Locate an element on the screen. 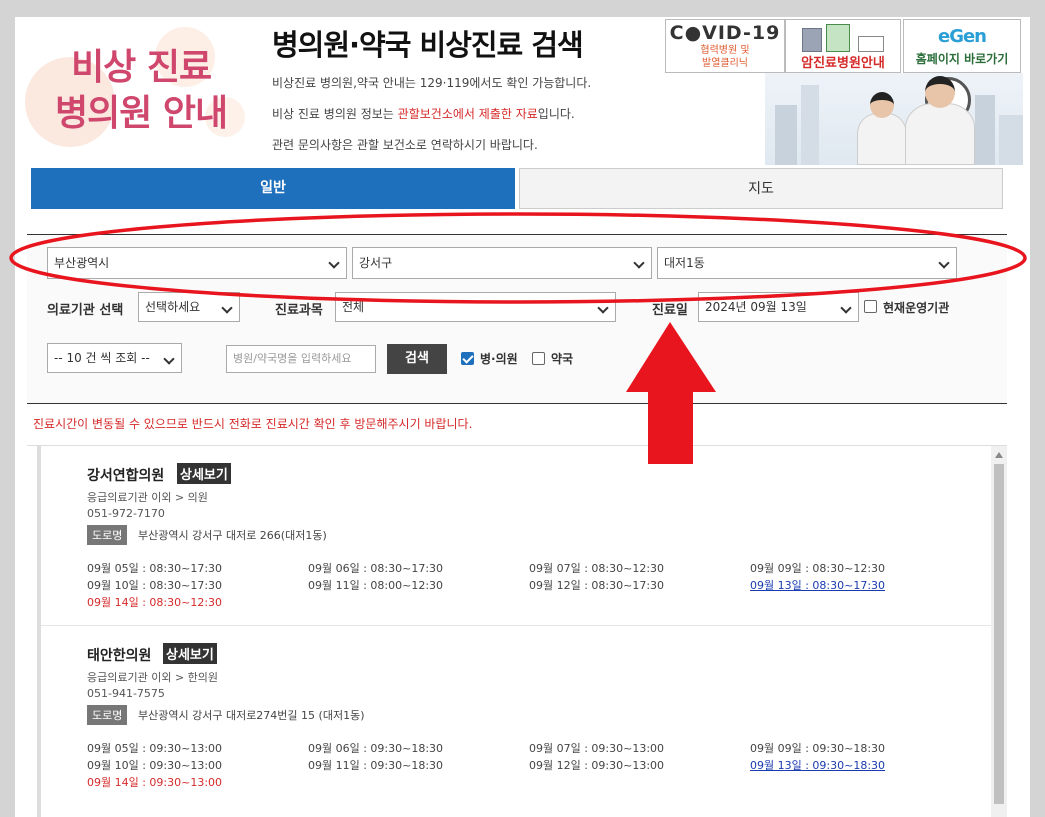 The height and width of the screenshot is (817, 1045). pharmacy-checkbox is located at coordinates (538, 358).